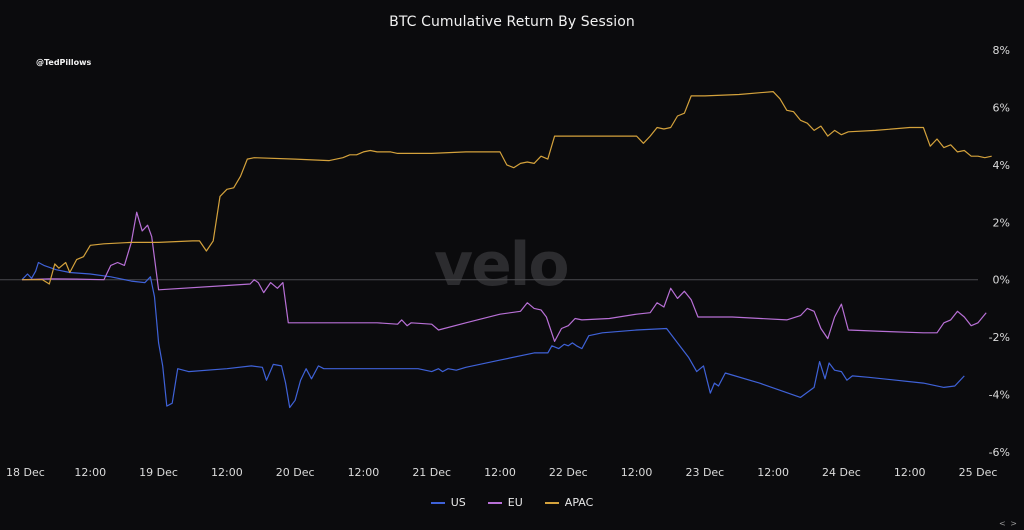 The height and width of the screenshot is (530, 1024). What do you see at coordinates (999, 395) in the screenshot?
I see `y-tick-label: -4%` at bounding box center [999, 395].